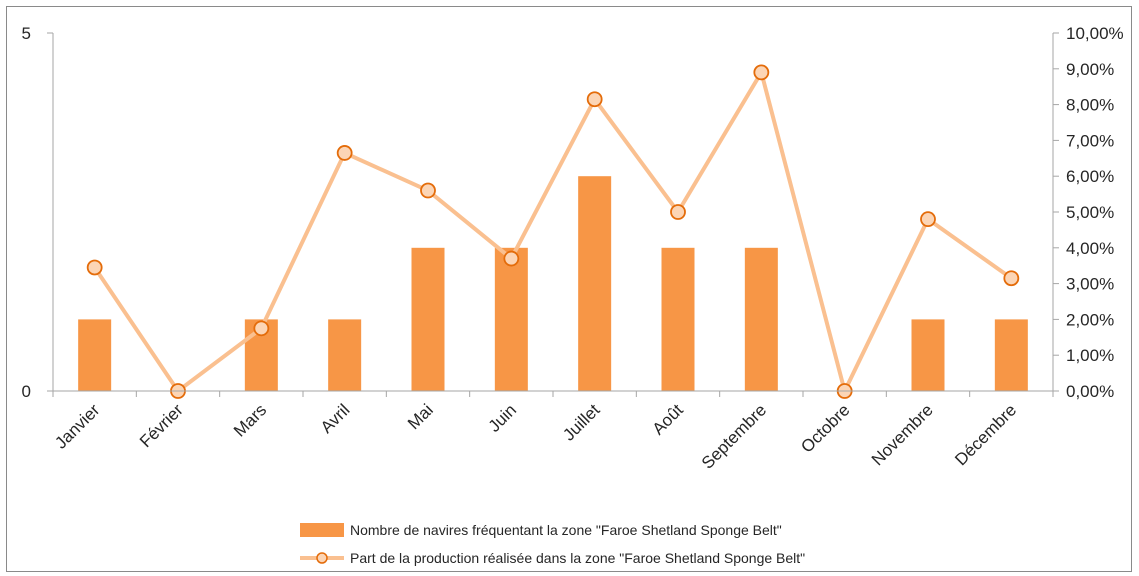 The width and height of the screenshot is (1139, 576). What do you see at coordinates (1090, 355) in the screenshot?
I see `right-tick-label: 1,00%` at bounding box center [1090, 355].